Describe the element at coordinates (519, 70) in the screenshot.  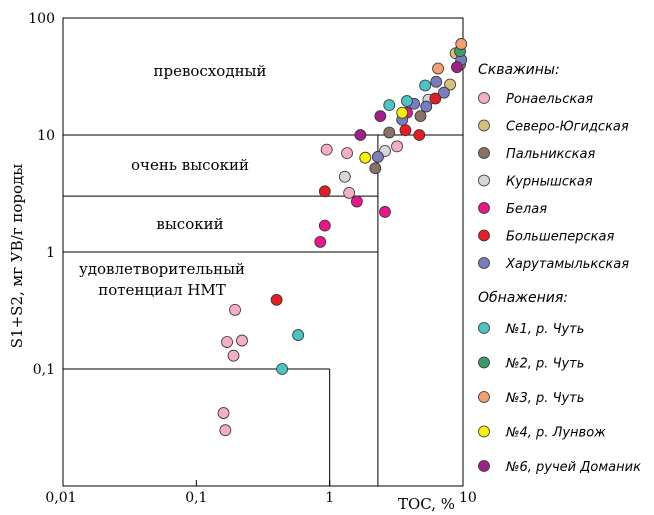
I see `legend-wells-title: Скважины:` at that location.